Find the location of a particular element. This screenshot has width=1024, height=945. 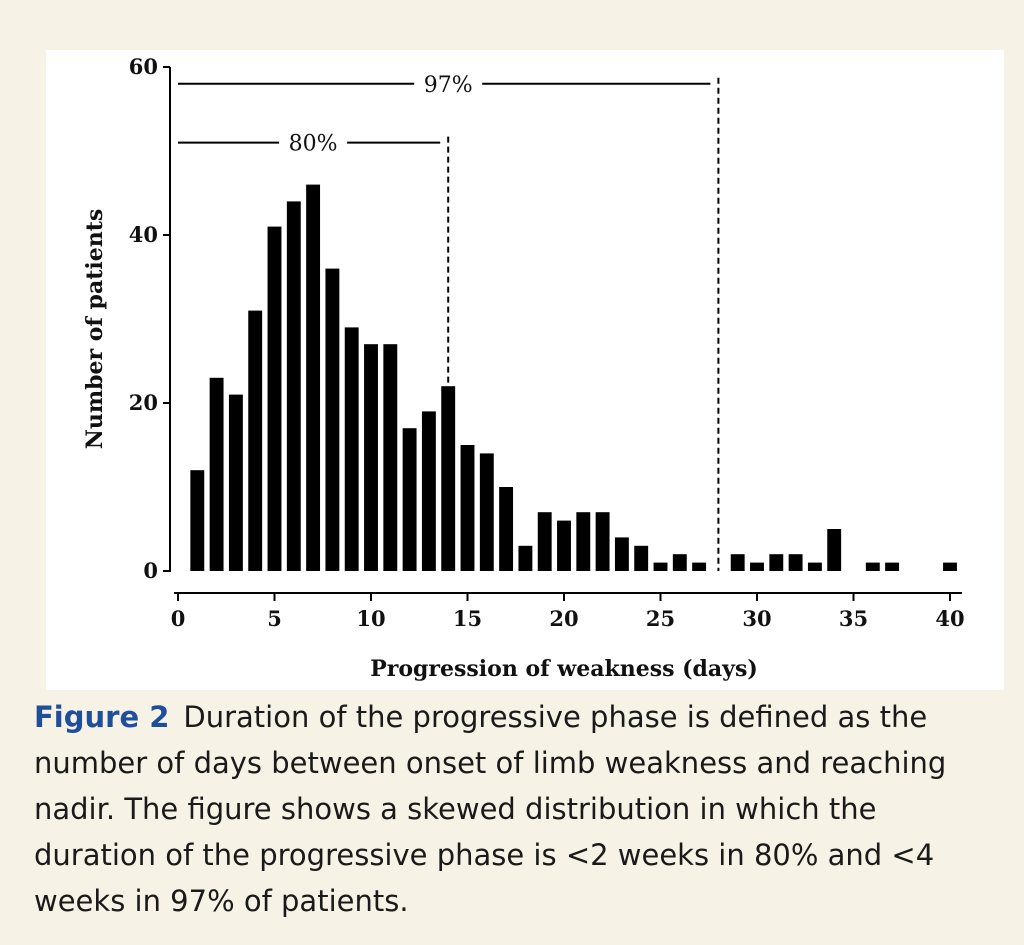

y-tick-label: 60 is located at coordinates (143, 66).